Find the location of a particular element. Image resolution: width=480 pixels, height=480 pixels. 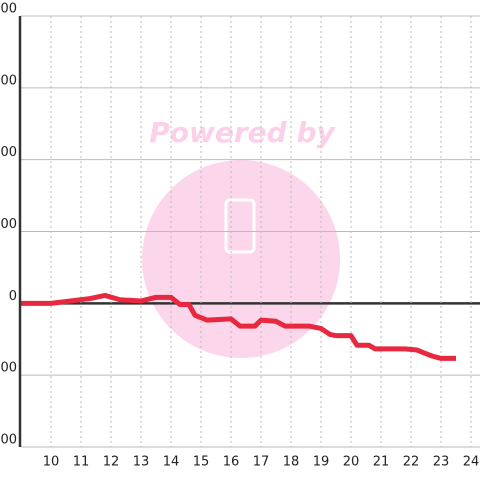

x-tick-label: 15 is located at coordinates (201, 462).